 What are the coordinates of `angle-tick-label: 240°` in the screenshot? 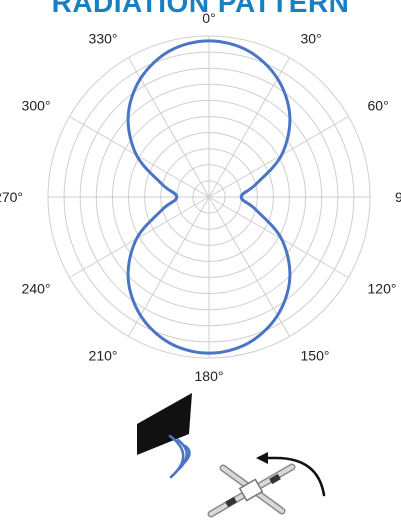 It's located at (36, 289).